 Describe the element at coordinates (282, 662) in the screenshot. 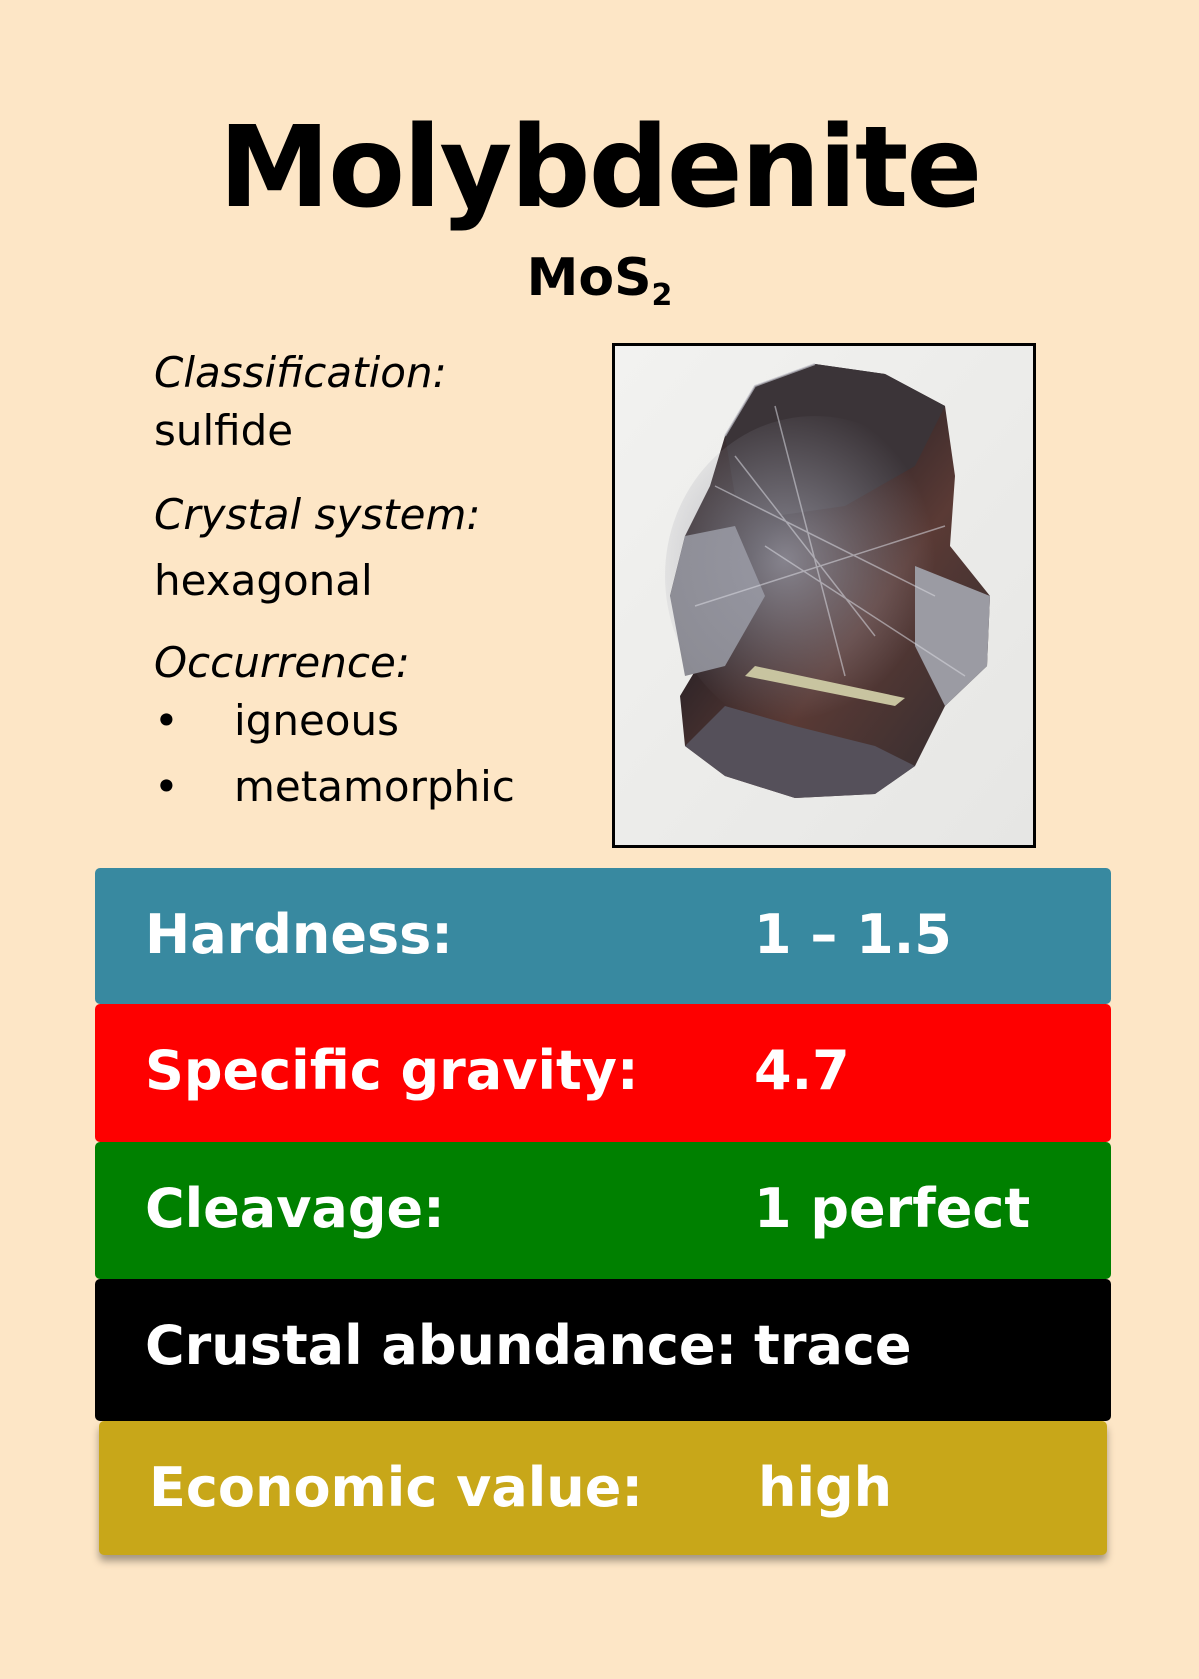

I see `occurrence-label: Occurrence:` at that location.